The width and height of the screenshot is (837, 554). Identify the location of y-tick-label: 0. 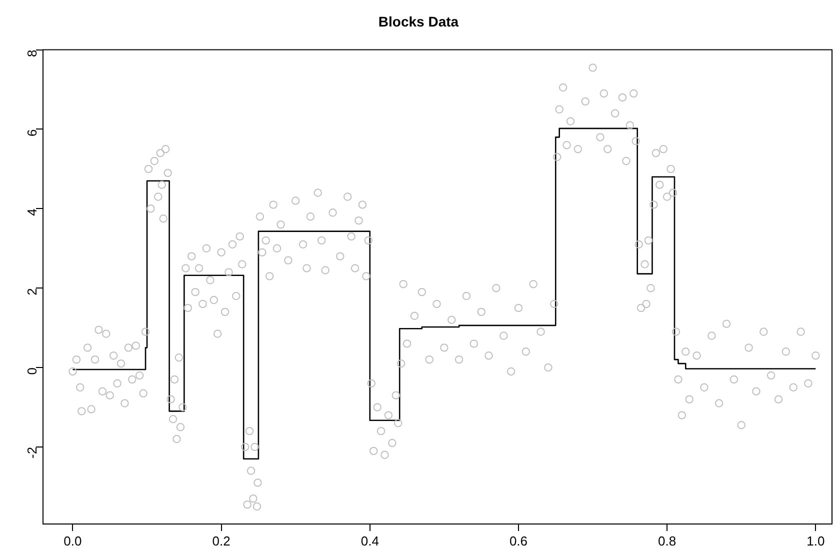
(32, 371).